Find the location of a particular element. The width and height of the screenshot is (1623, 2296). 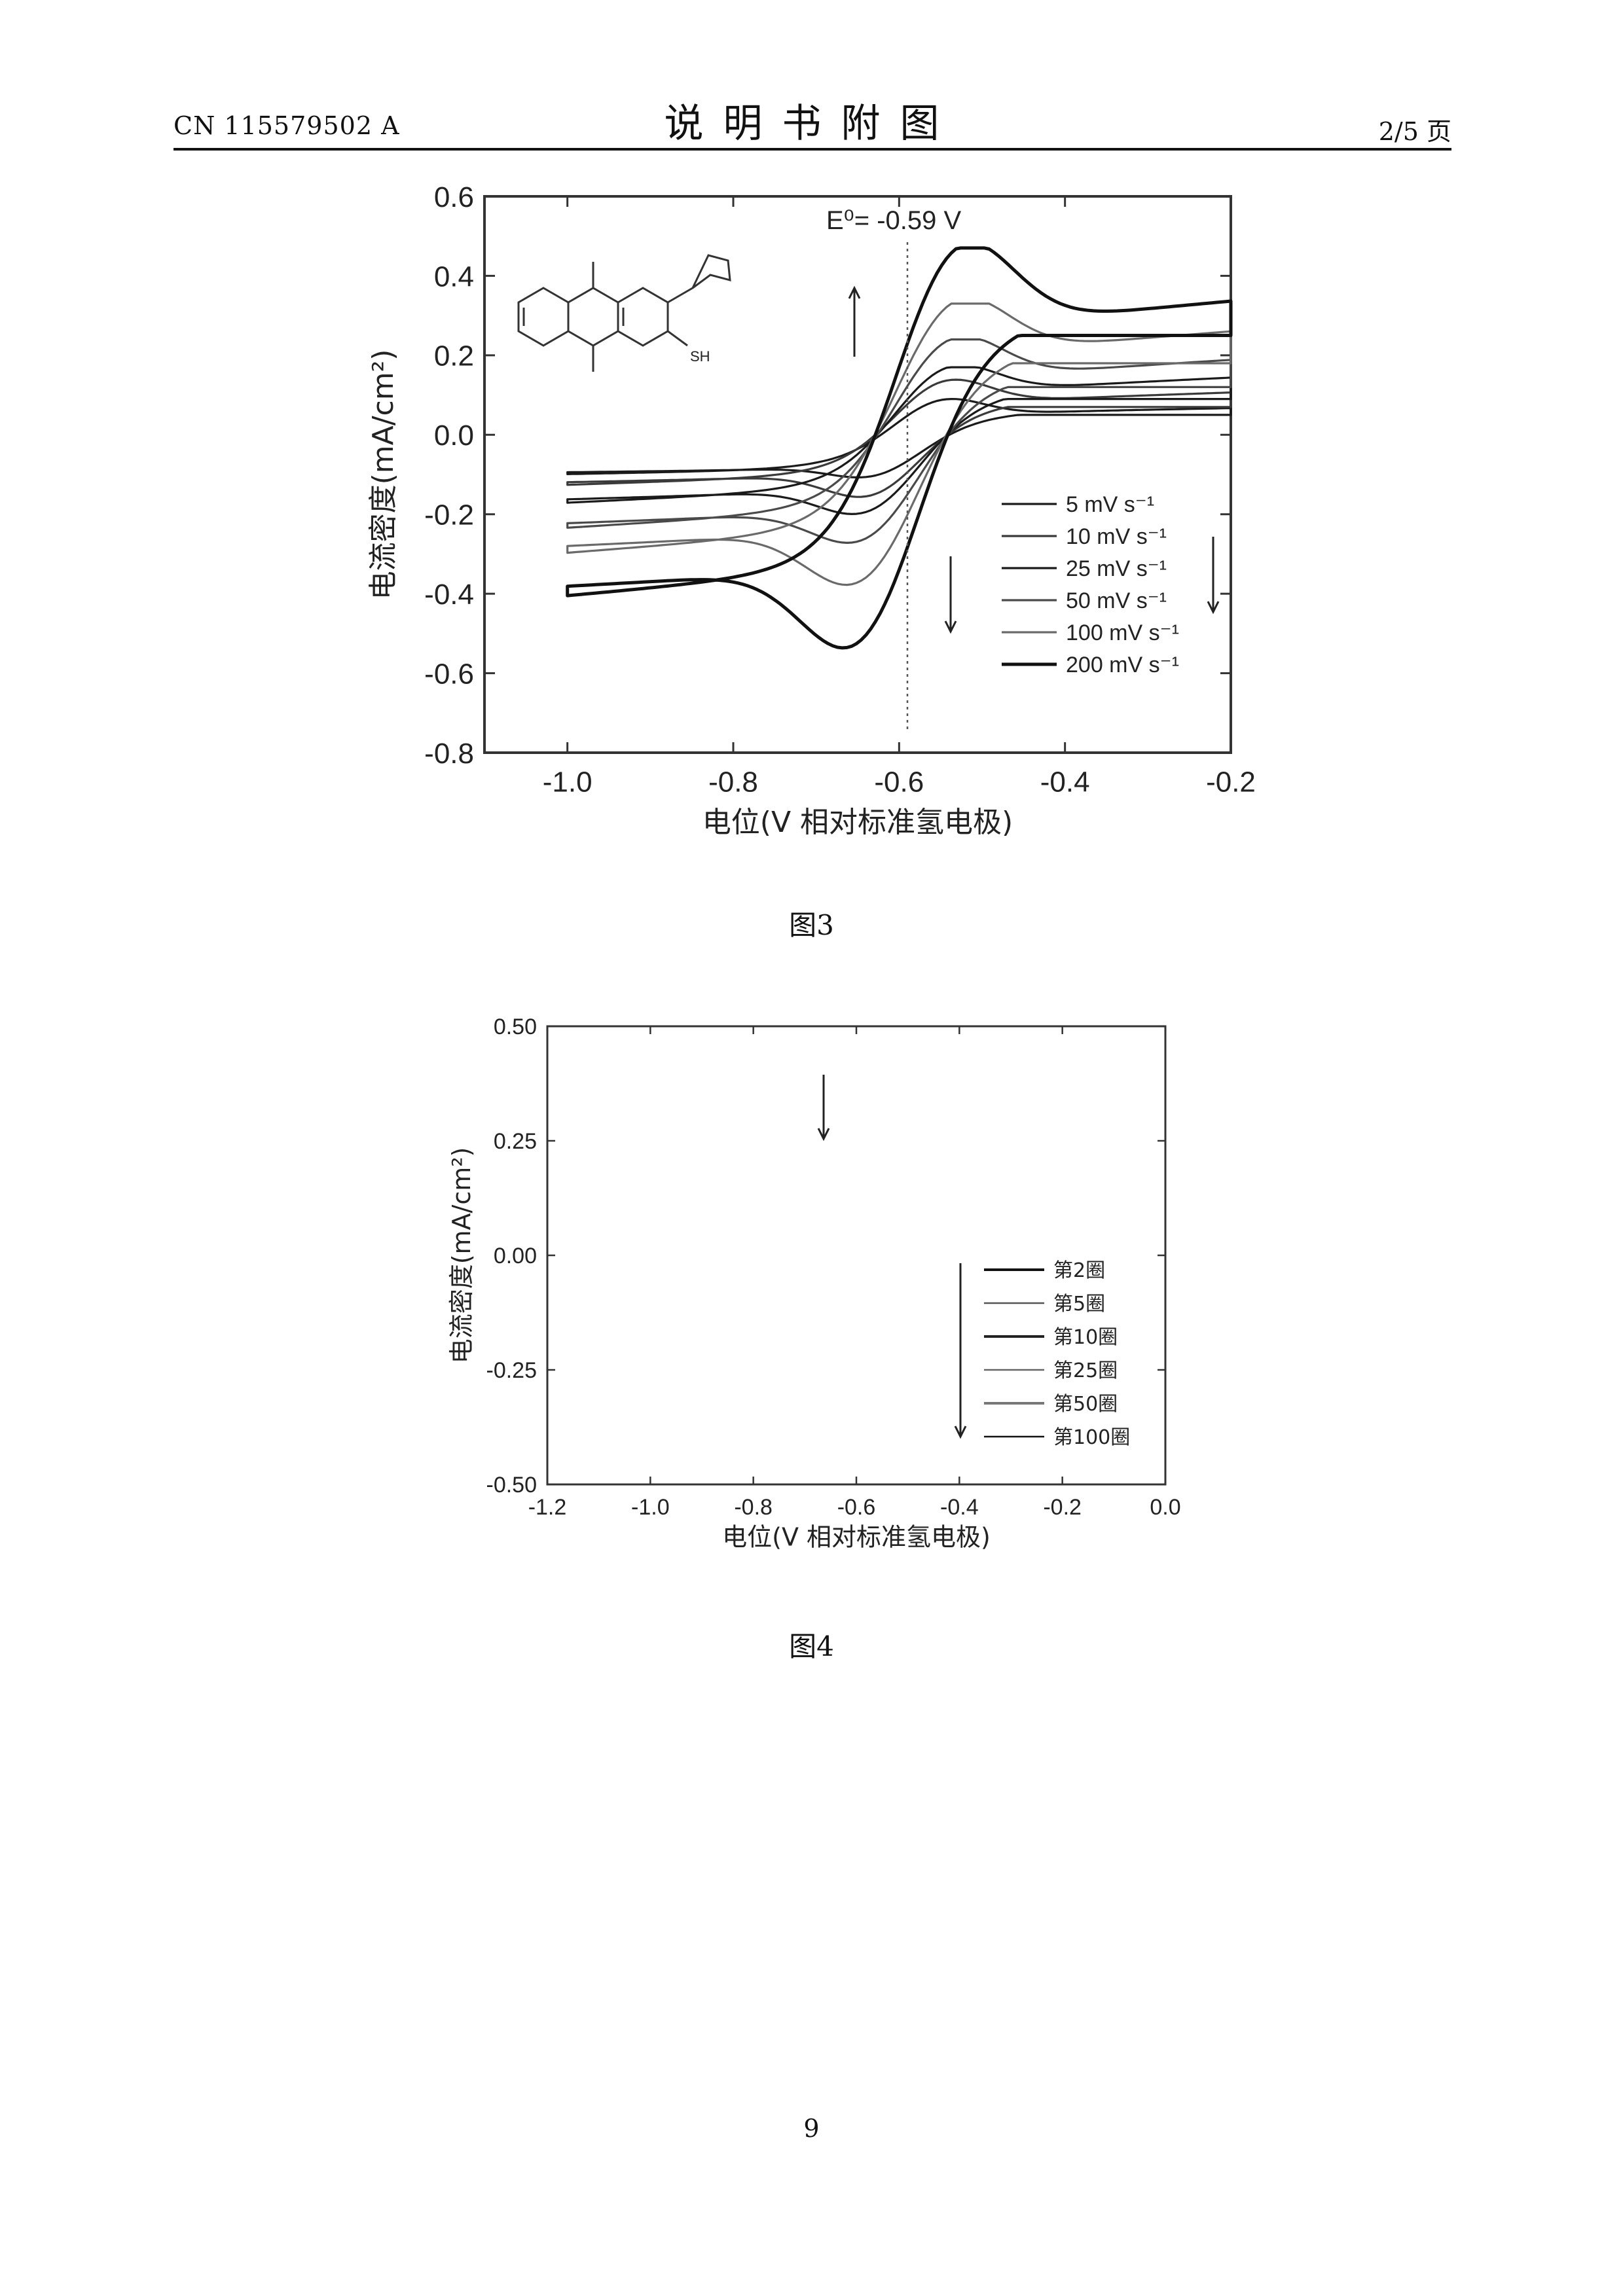

y-tick-label: -0.8 is located at coordinates (449, 754).